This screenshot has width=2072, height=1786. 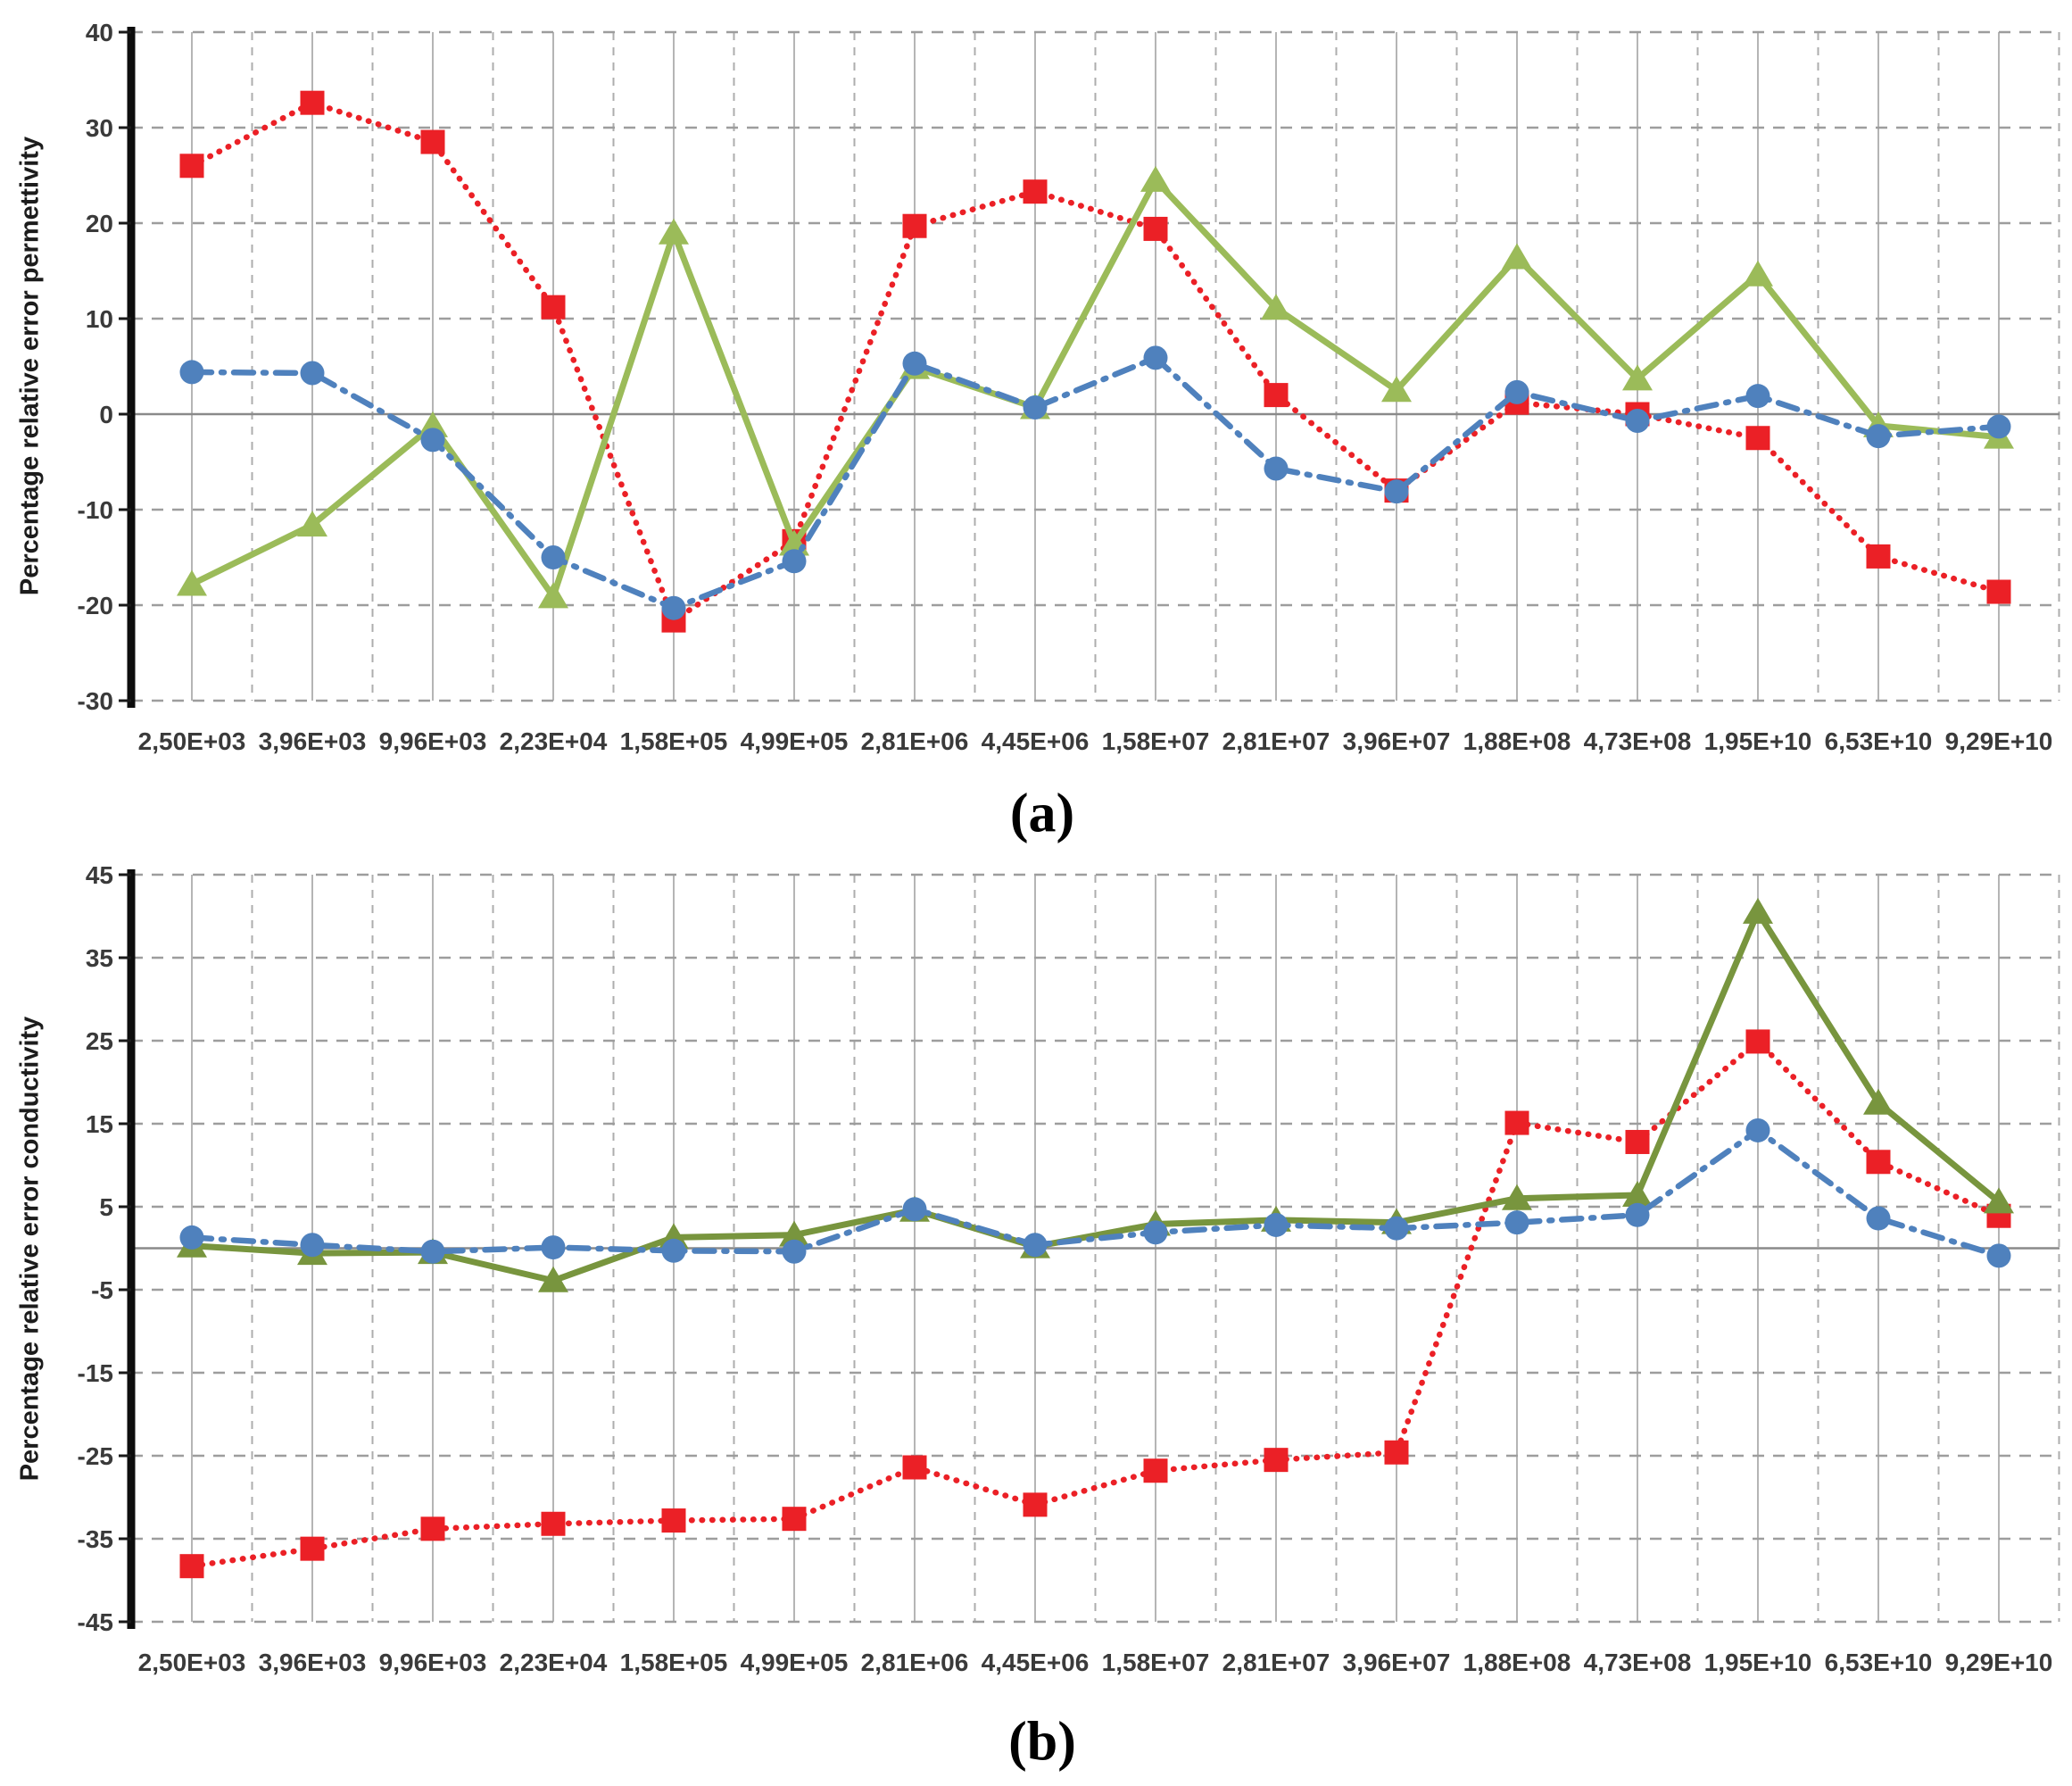 What do you see at coordinates (106, 1207) in the screenshot?
I see `y-tick-label: 5` at bounding box center [106, 1207].